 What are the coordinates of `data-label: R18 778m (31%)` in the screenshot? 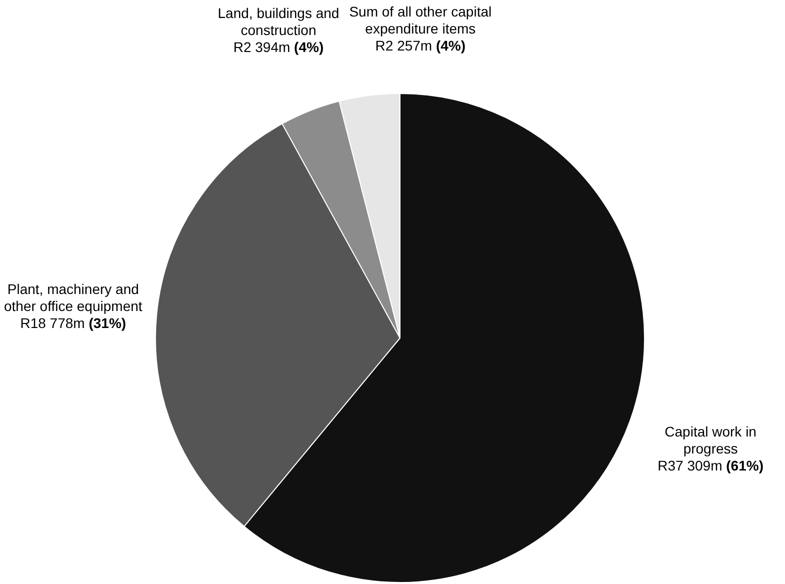 It's located at (73, 322).